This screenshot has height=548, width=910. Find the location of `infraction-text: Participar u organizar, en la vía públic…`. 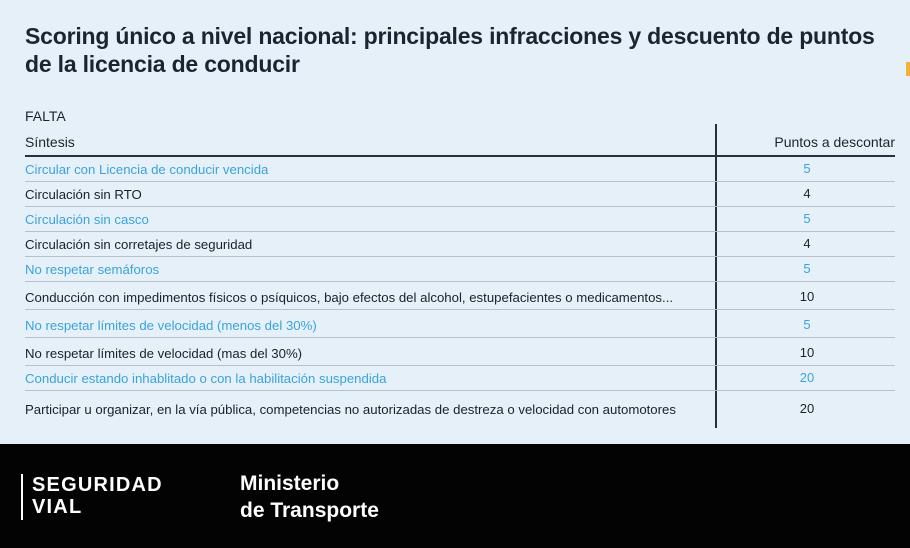

infraction-text: Participar u organizar, en la vía públic… is located at coordinates (350, 409).